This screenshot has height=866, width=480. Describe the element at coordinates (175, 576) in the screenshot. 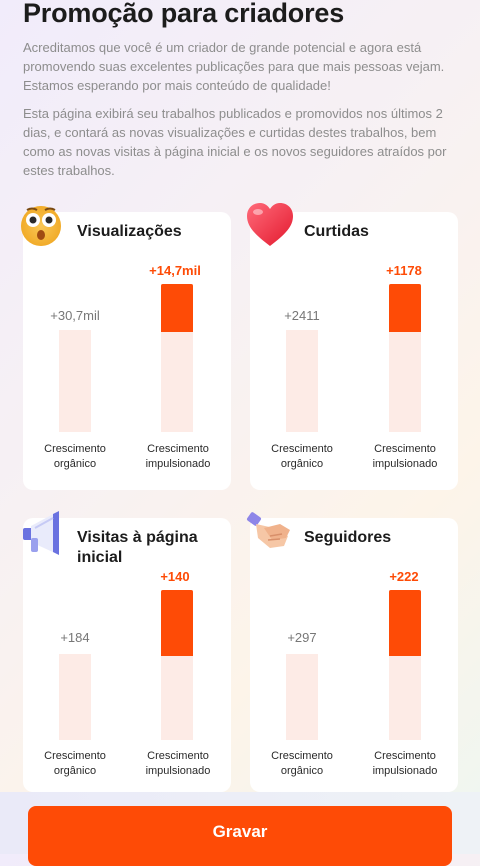

I see `boosted-value: +140` at that location.